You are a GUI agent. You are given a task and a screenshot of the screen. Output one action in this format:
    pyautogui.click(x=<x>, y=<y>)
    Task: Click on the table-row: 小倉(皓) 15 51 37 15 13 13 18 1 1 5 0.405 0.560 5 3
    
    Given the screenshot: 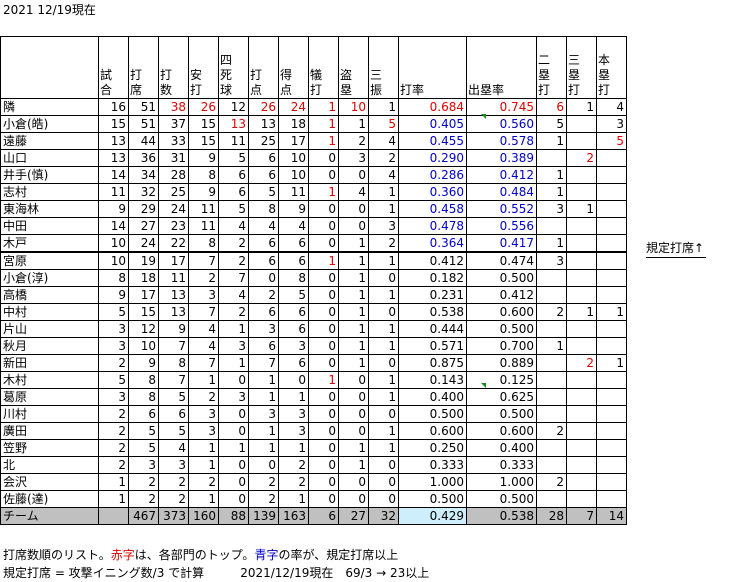 What is the action you would take?
    pyautogui.click(x=313, y=124)
    